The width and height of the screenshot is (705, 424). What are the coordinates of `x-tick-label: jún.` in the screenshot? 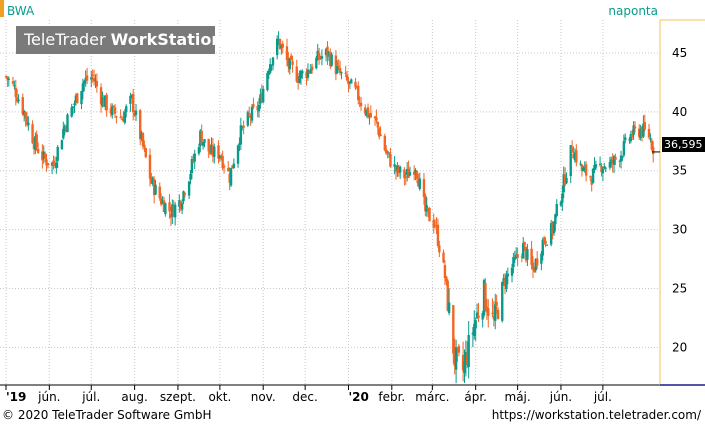 It's located at (48, 397).